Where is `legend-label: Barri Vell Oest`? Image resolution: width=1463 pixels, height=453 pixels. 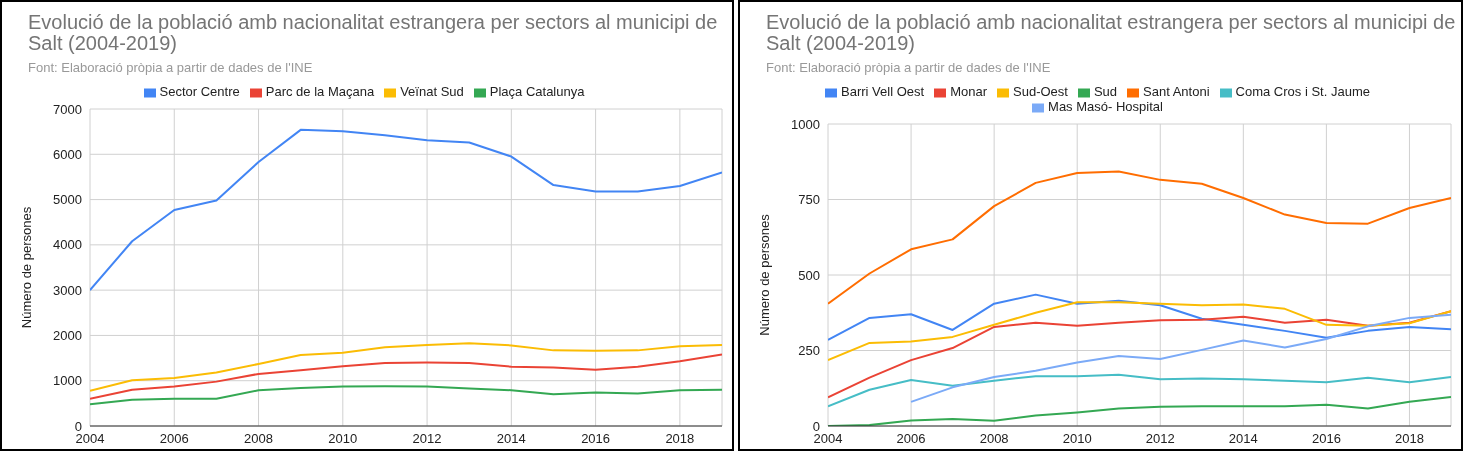 legend-label: Barri Vell Oest is located at coordinates (883, 91).